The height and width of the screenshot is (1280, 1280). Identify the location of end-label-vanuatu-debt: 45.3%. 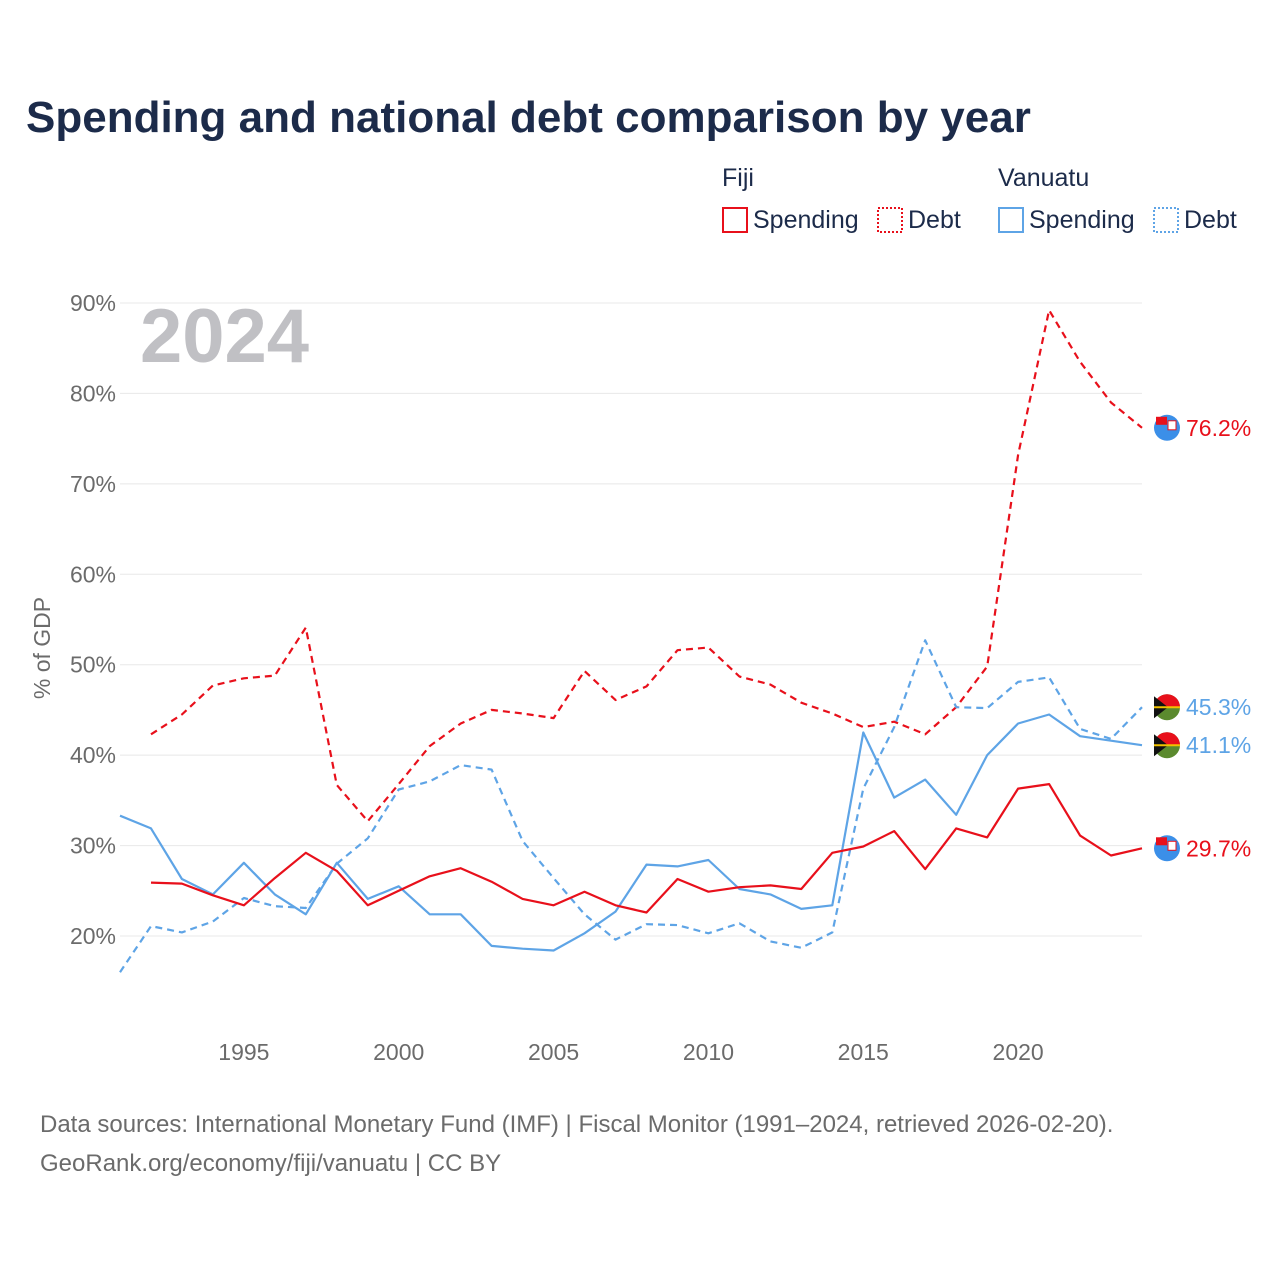
(1218, 707).